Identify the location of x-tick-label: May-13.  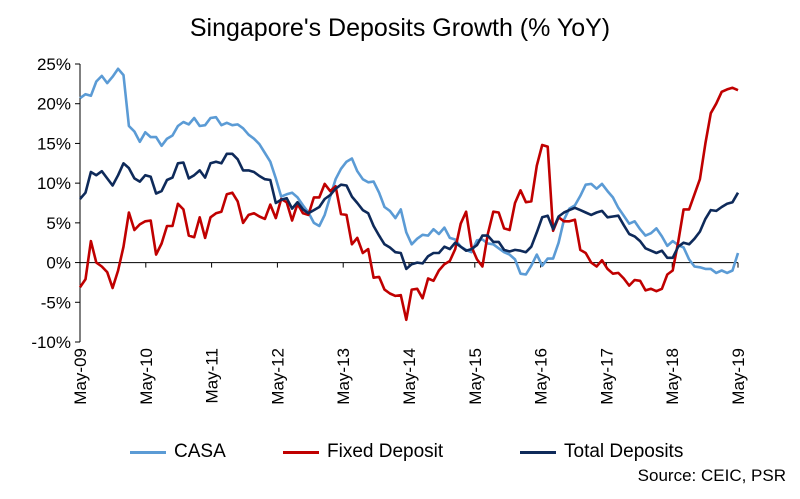
(343, 376).